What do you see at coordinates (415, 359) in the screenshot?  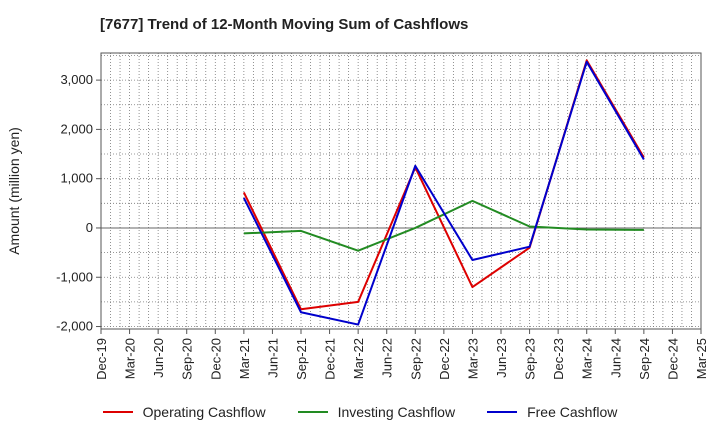 I see `x-tick-label: Sep-22` at bounding box center [415, 359].